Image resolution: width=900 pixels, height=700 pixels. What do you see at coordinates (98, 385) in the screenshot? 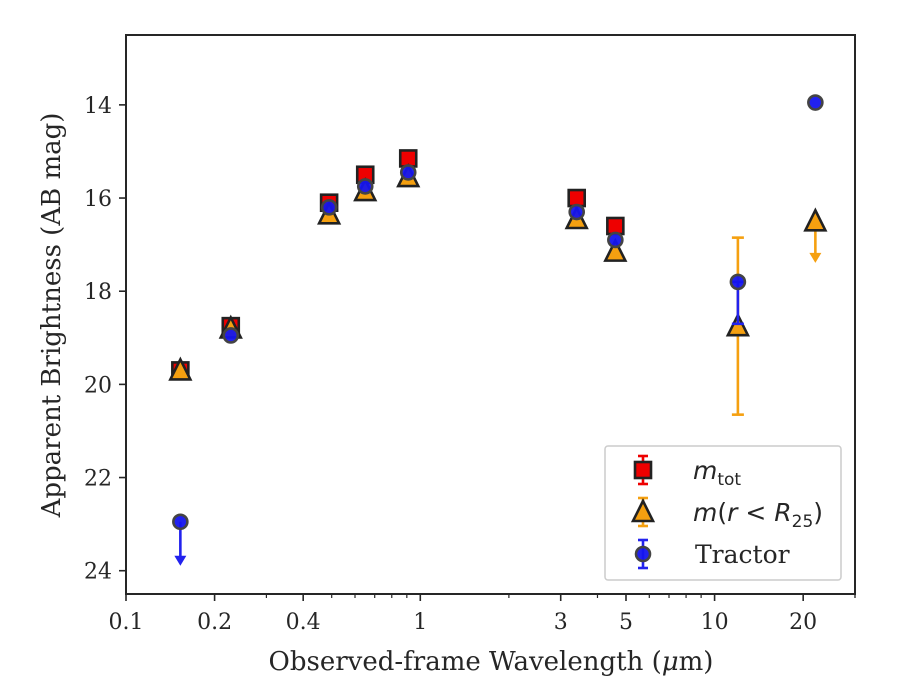
I see `y-tick-label: 20` at bounding box center [98, 385].